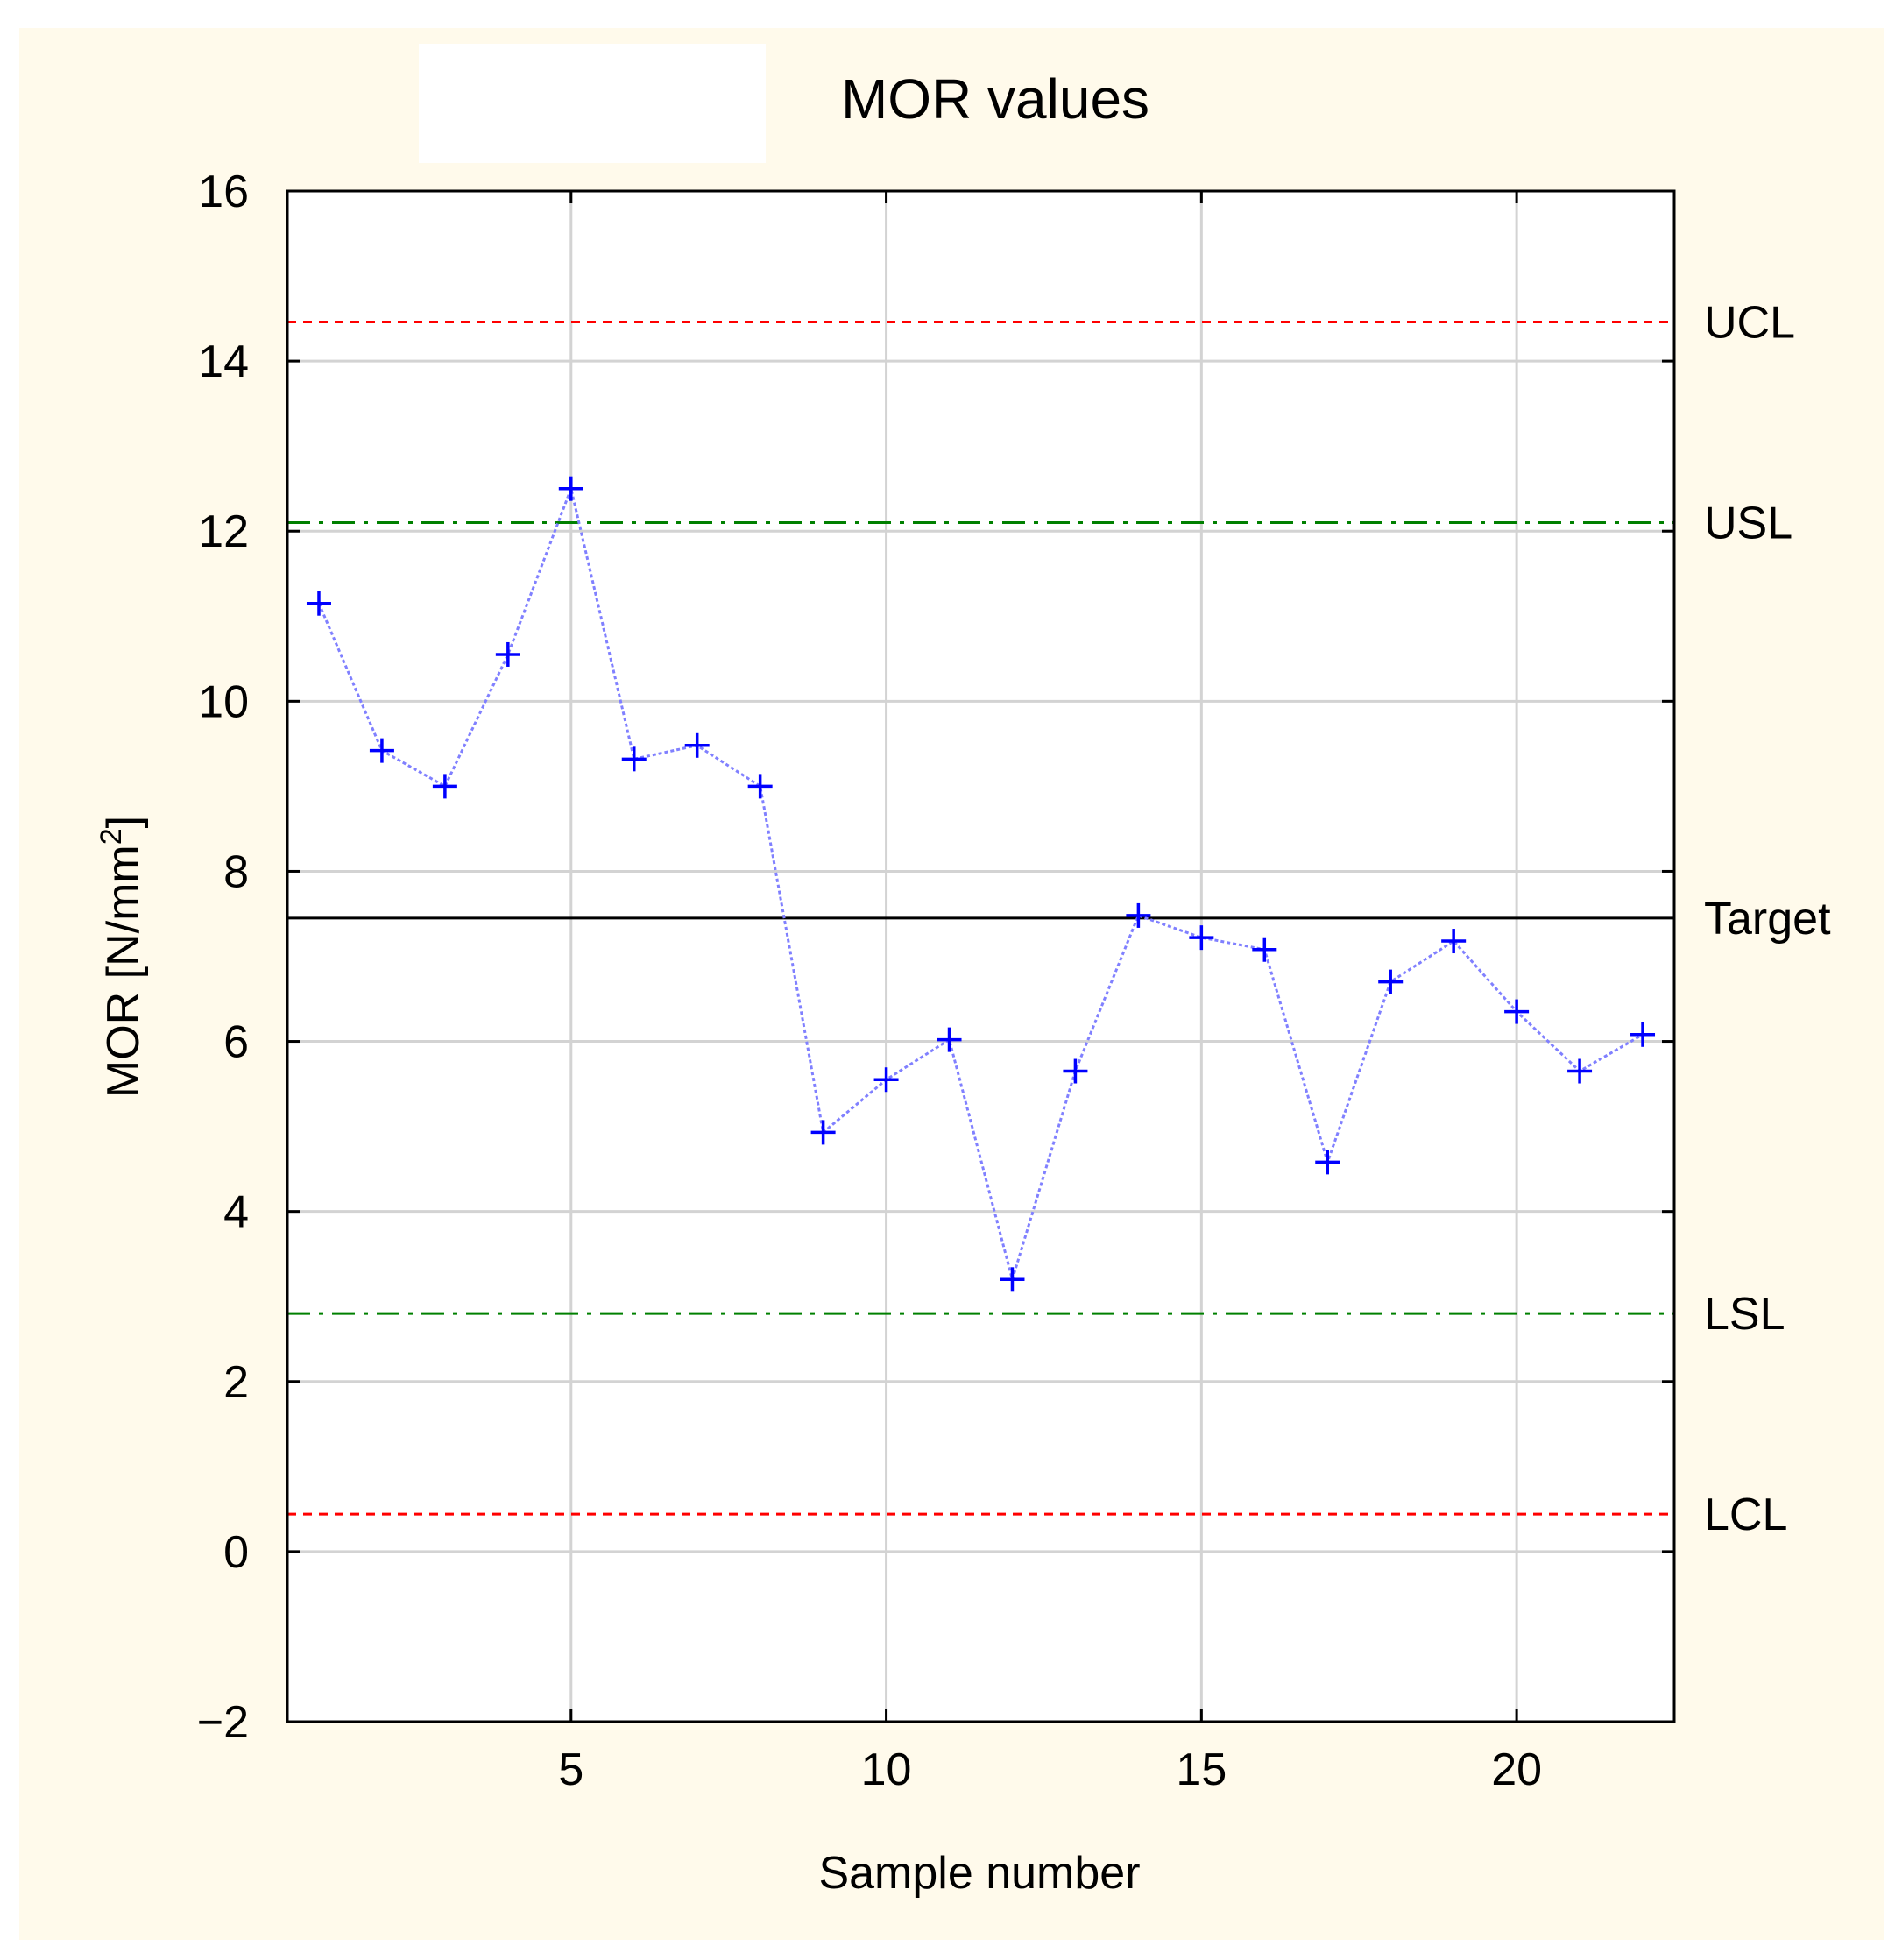  I want to click on x-axis-label: Sample number, so click(979, 1873).